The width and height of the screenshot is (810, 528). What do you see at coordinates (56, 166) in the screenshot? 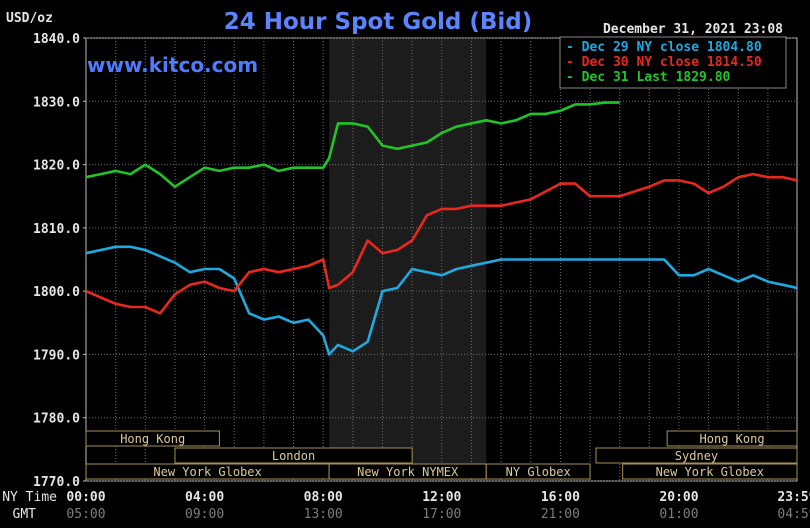
I see `y-tick-label: 1820.0` at bounding box center [56, 166].